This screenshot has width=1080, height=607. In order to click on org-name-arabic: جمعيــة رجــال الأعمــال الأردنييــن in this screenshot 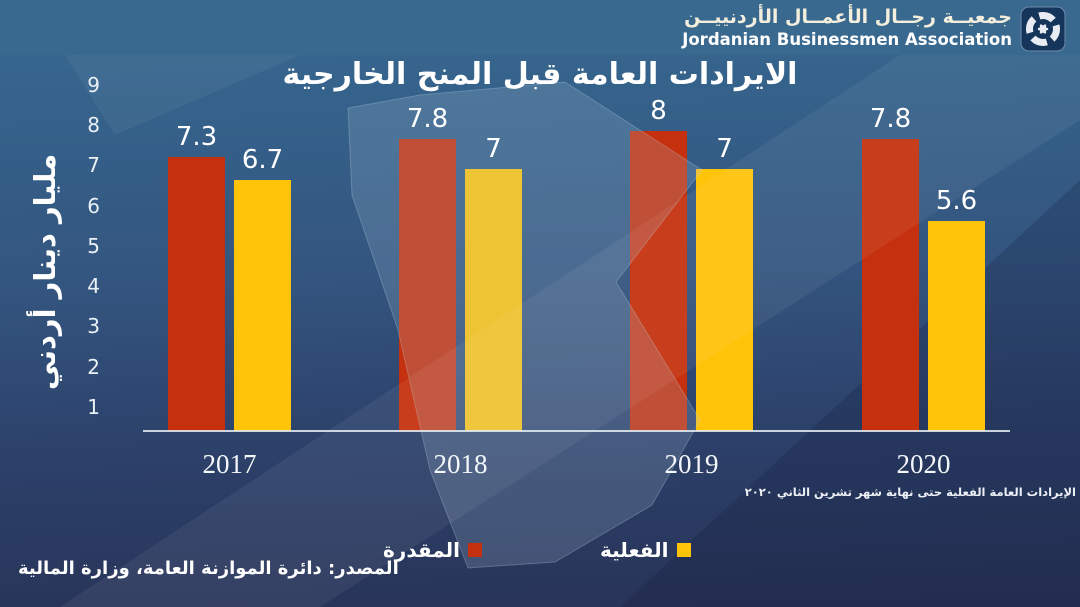, I will do `click(848, 17)`.